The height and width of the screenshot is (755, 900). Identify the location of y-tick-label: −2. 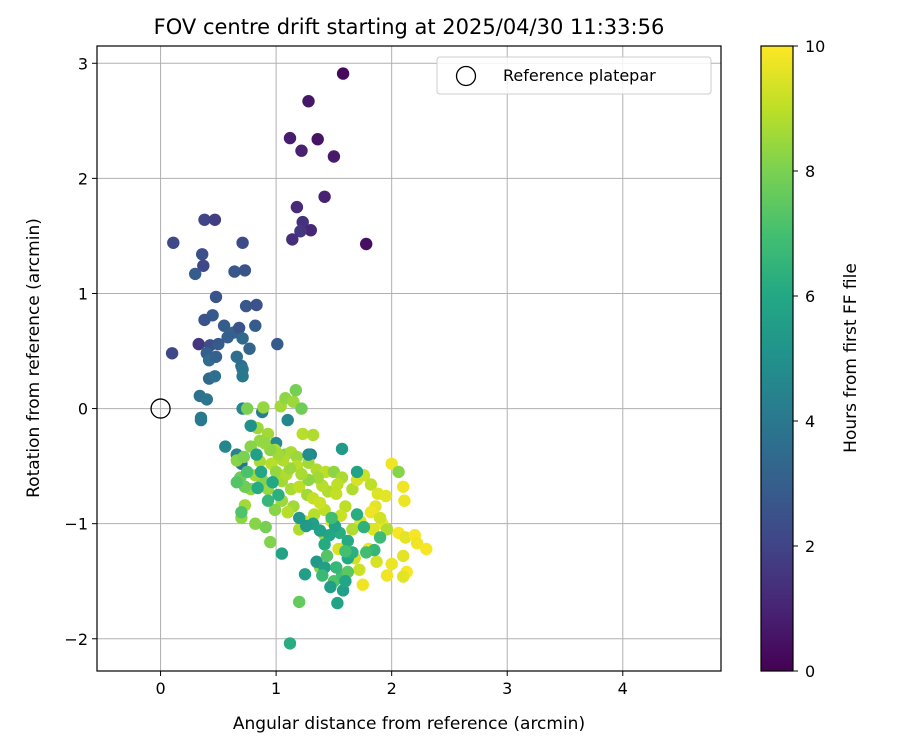
(76, 639).